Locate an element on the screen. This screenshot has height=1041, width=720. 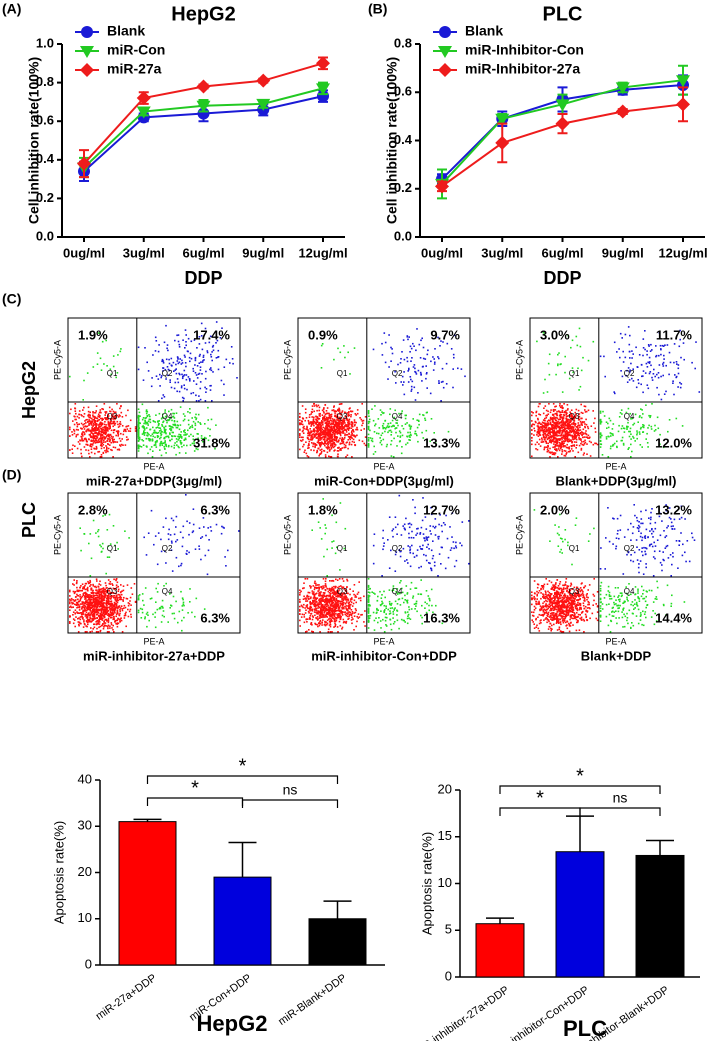
plot-frame is located at coordinates (154, 388).